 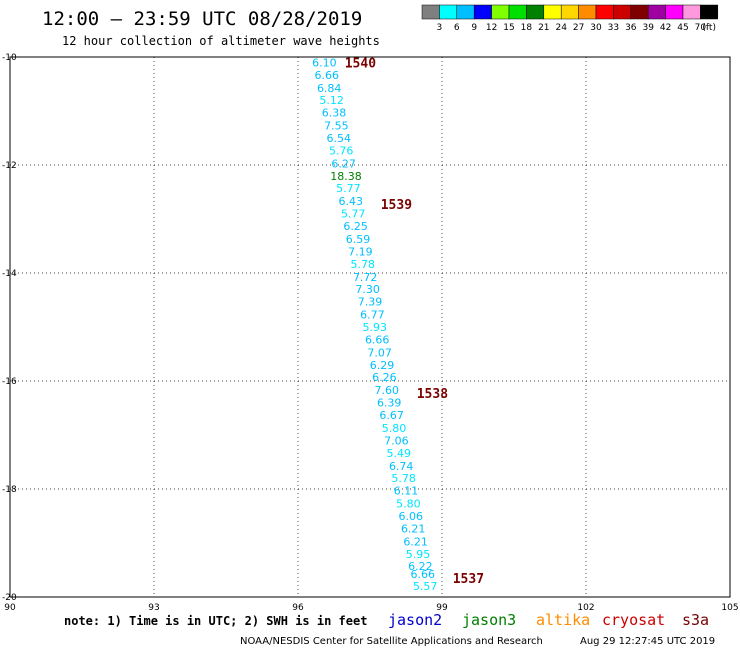 I want to click on x-tick-label: 105, so click(x=729, y=608).